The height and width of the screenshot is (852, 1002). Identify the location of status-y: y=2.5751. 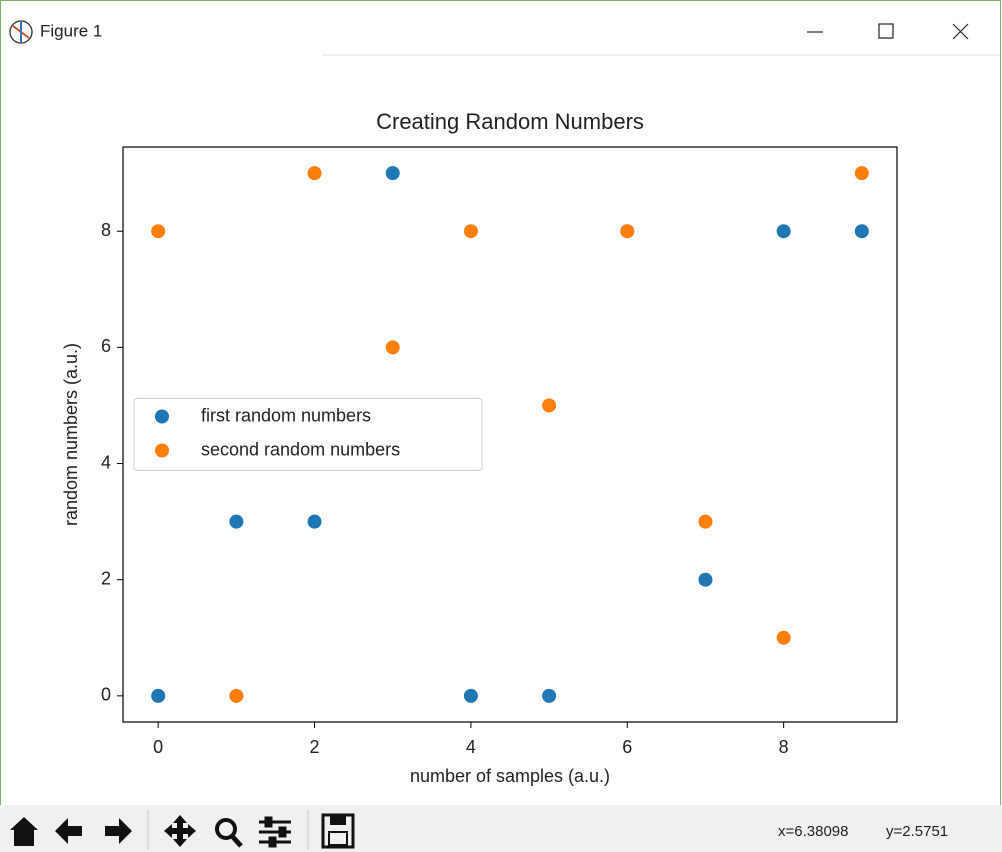
(917, 831).